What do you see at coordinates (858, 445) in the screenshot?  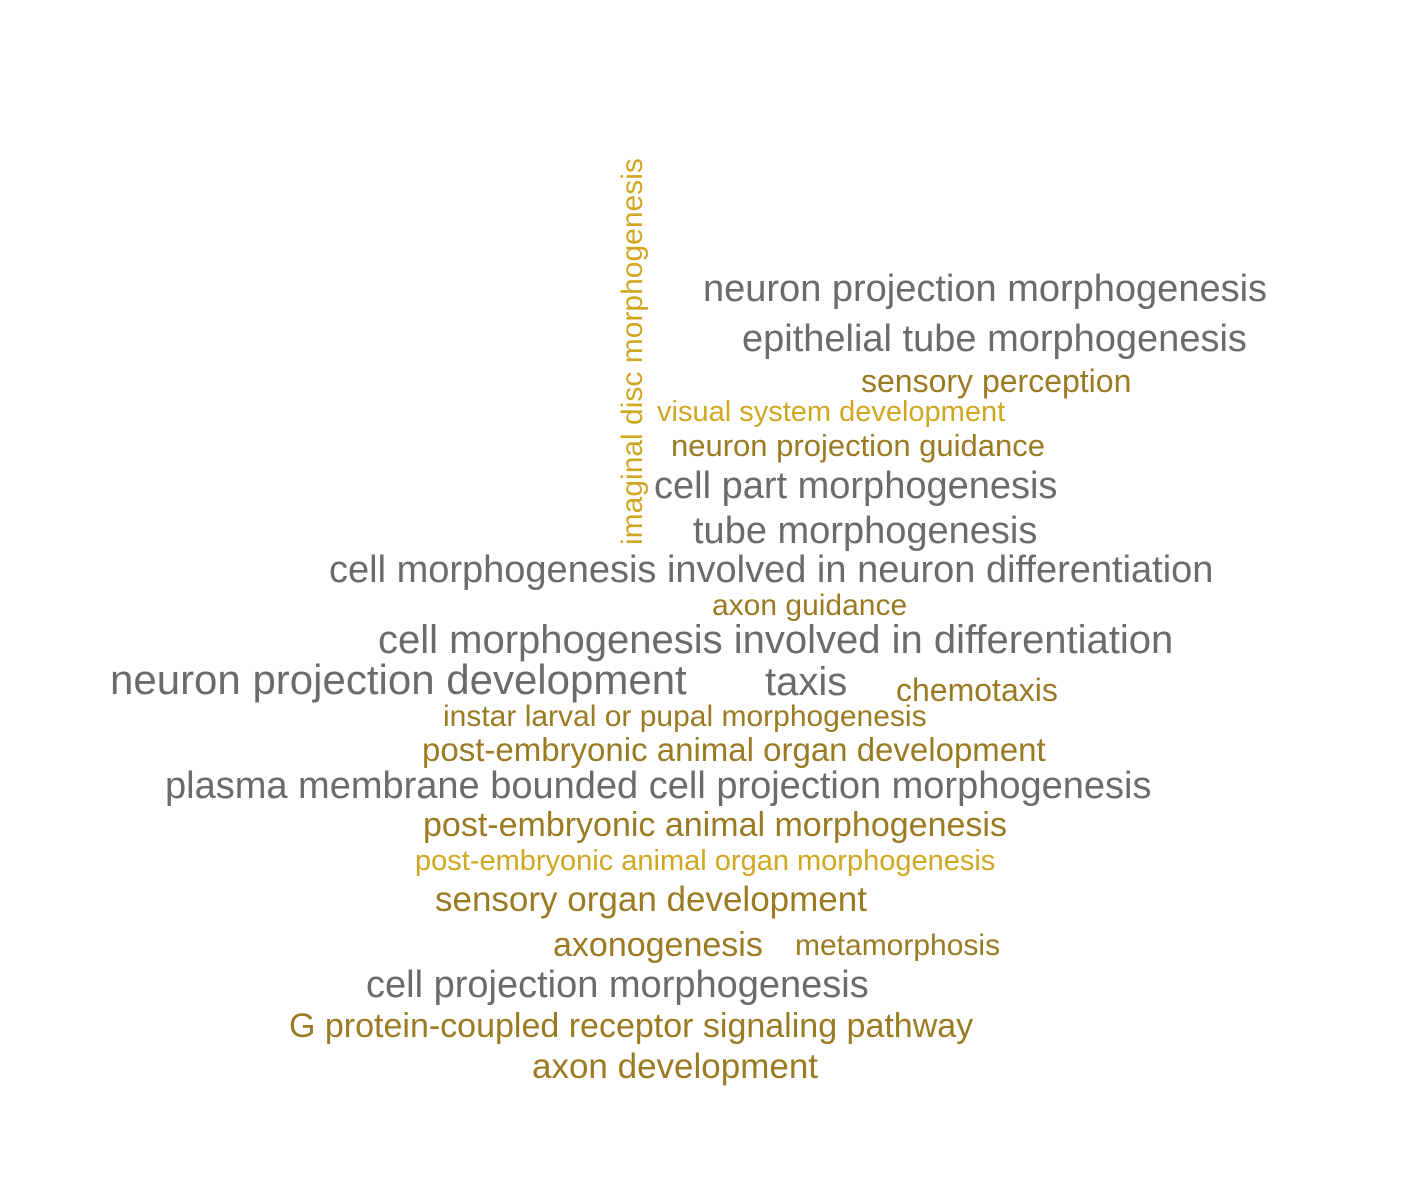 I see `word-neuron-projection-guidance: neuron projection guidance` at bounding box center [858, 445].